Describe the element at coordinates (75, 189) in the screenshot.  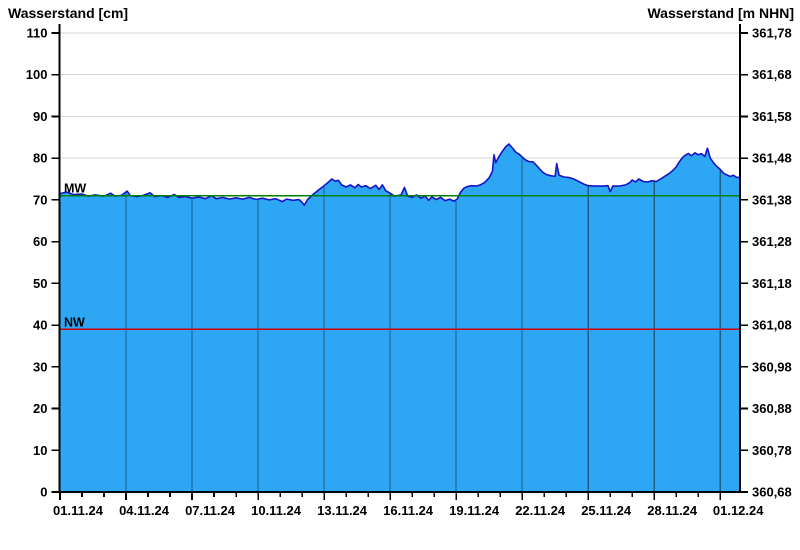
I see `reference-label-mw: MW` at that location.